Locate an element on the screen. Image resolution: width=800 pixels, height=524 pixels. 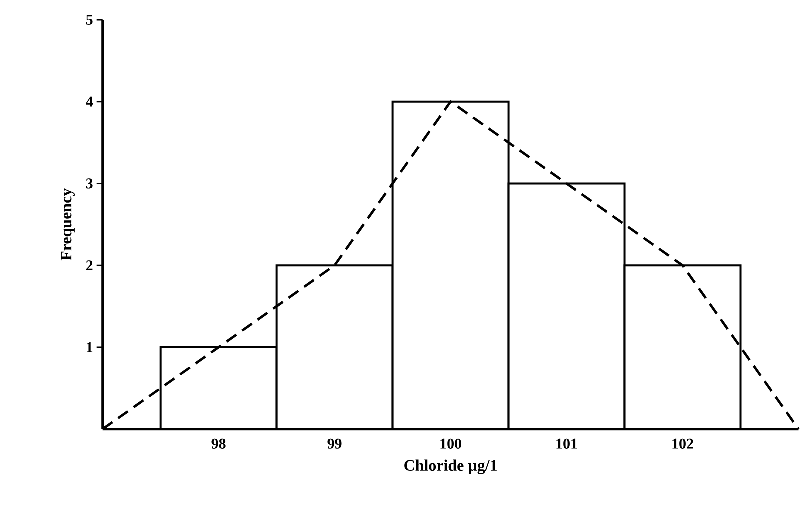
x-tick-label: 98 is located at coordinates (219, 443).